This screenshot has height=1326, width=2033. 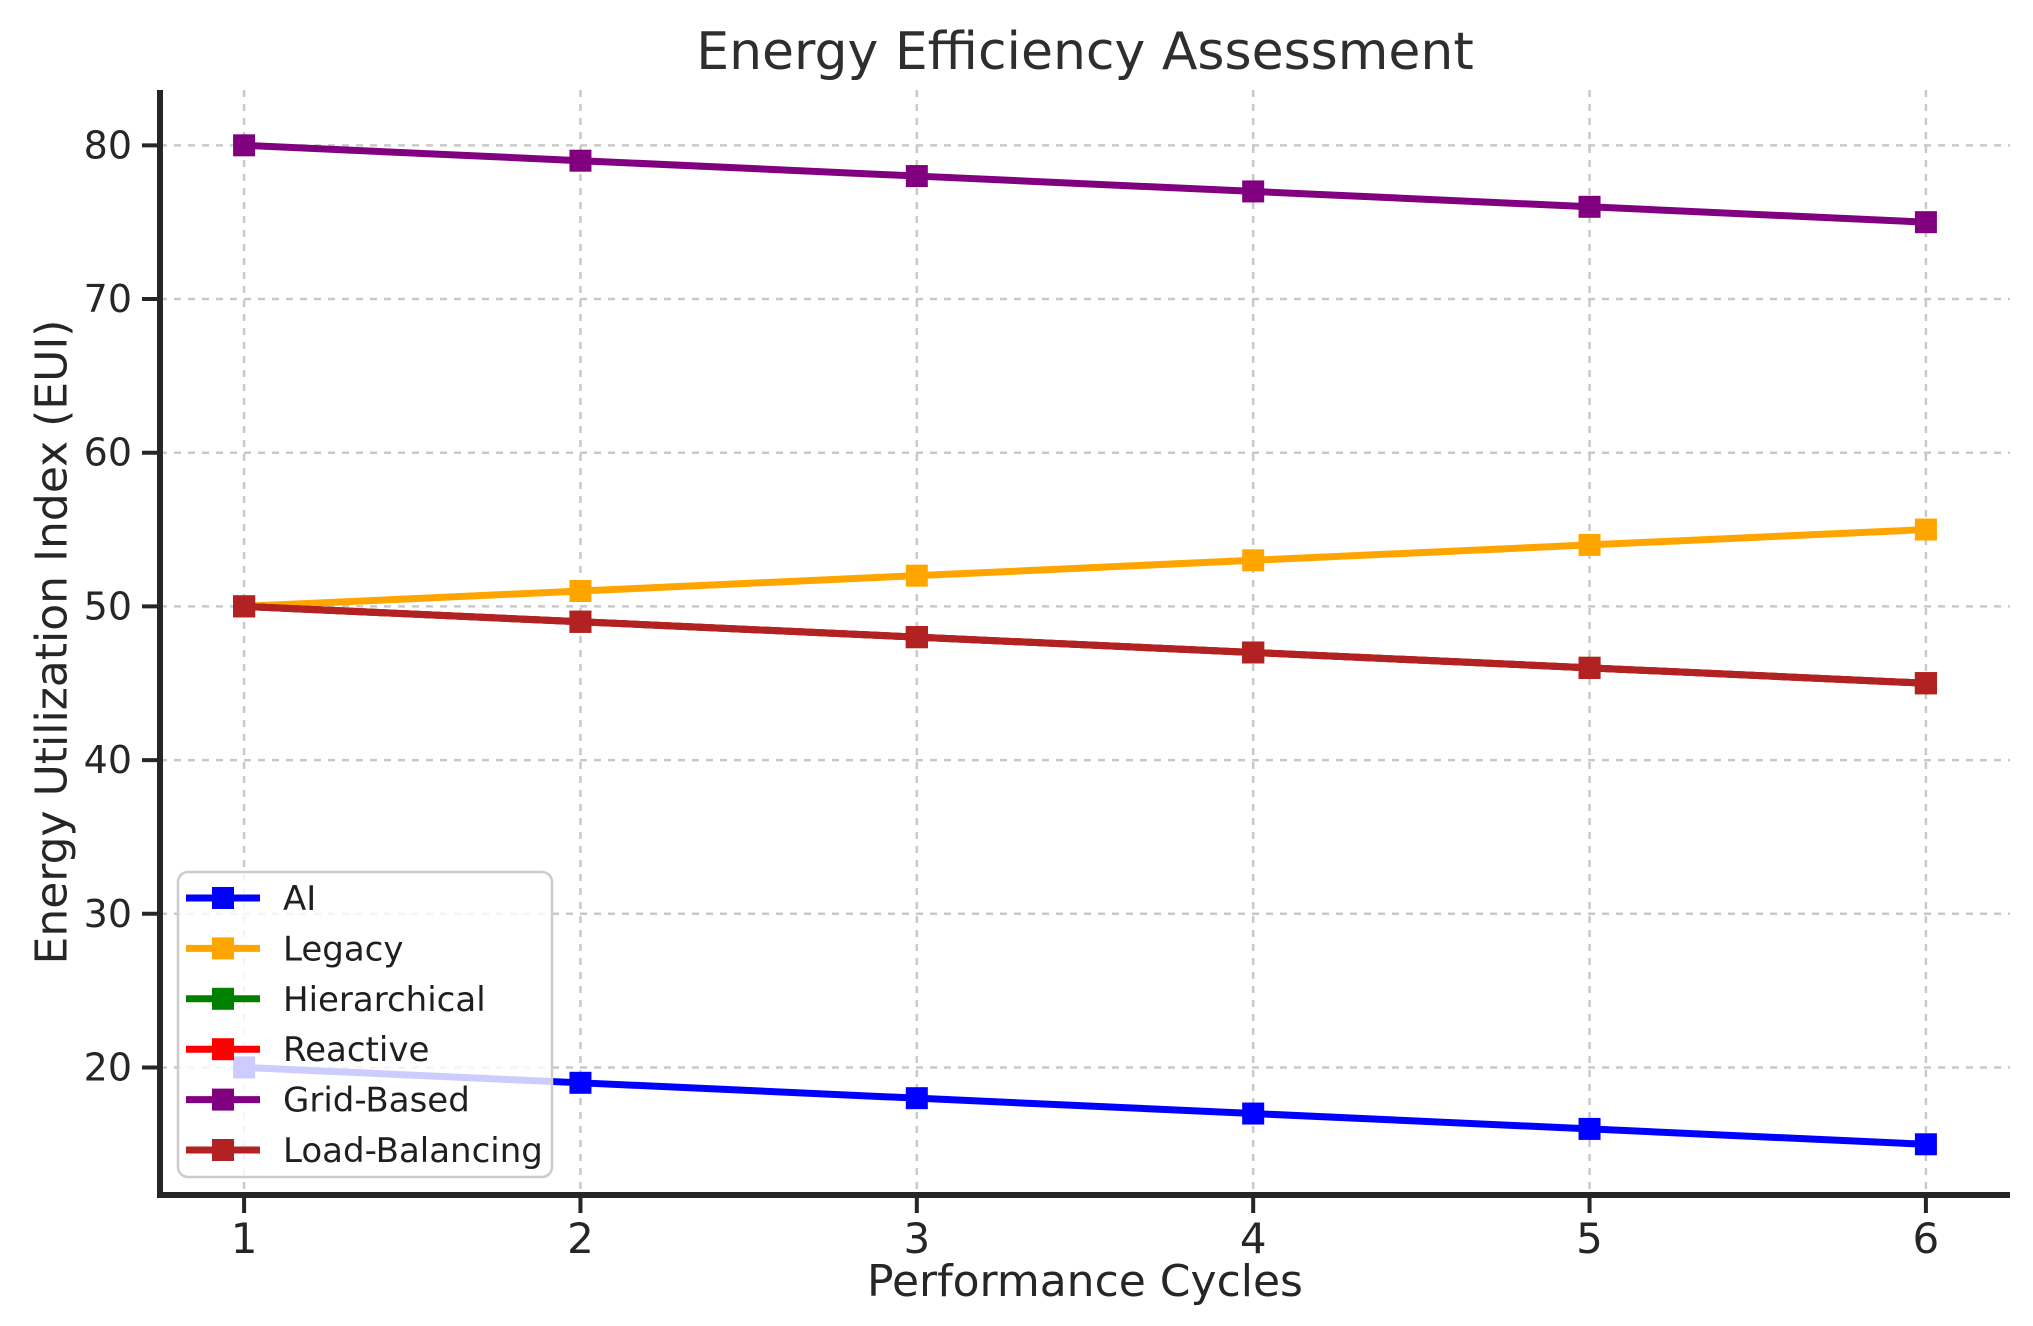 What do you see at coordinates (356, 1050) in the screenshot?
I see `legend-label-Reactive: Reactive` at bounding box center [356, 1050].